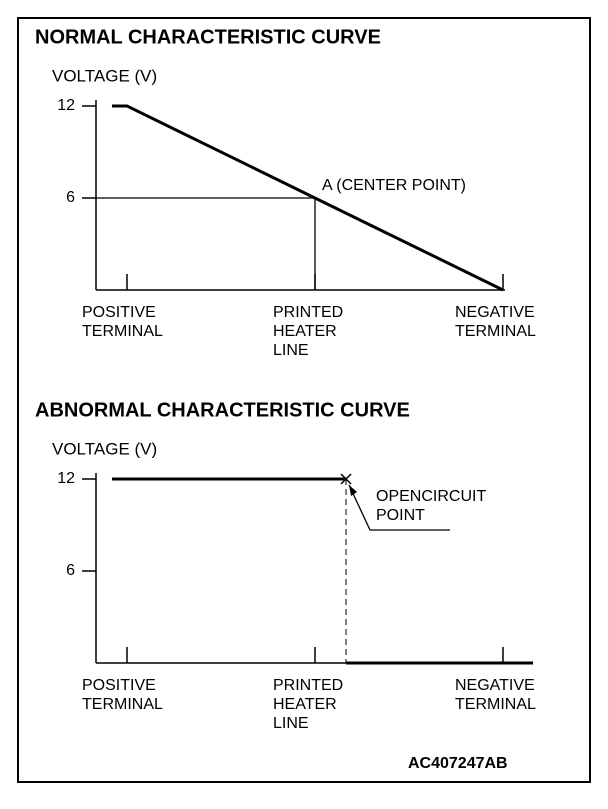  What do you see at coordinates (346, 479) in the screenshot?
I see `open-point` at bounding box center [346, 479].